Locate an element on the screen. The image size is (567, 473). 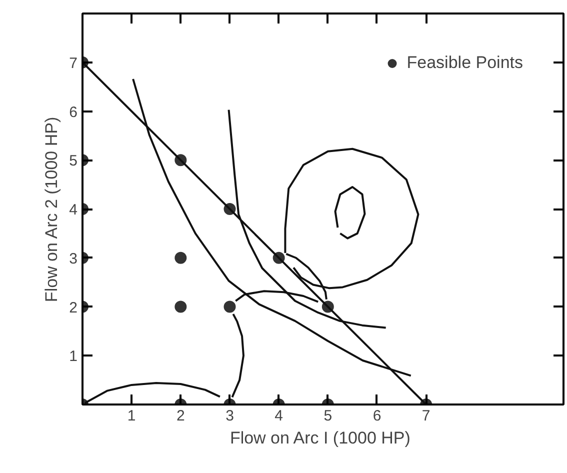
x-tick-label: 6 is located at coordinates (377, 416).